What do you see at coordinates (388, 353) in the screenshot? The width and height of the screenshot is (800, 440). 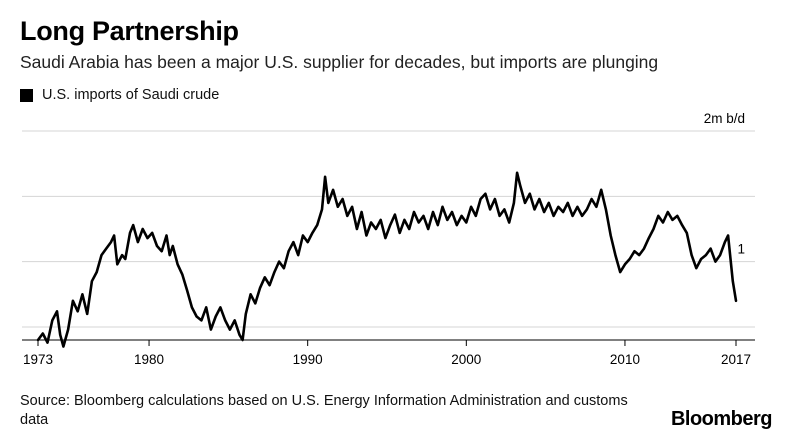 I see `x-axis: 1973 1980 1990 2000 2010 2017` at bounding box center [388, 353].